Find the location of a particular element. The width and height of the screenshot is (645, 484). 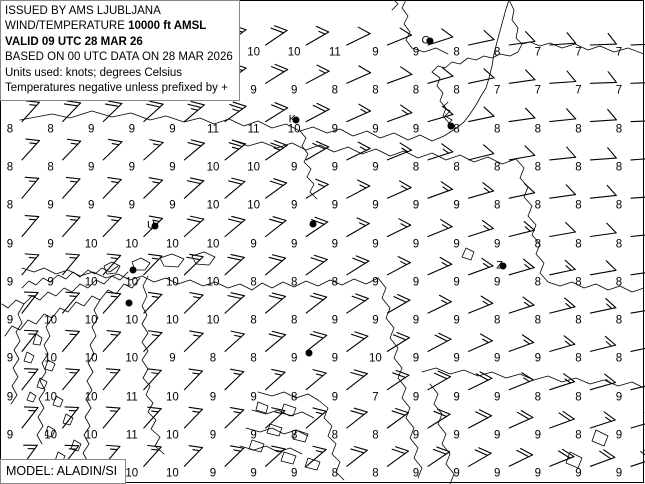

station-label: U is located at coordinates (151, 225).